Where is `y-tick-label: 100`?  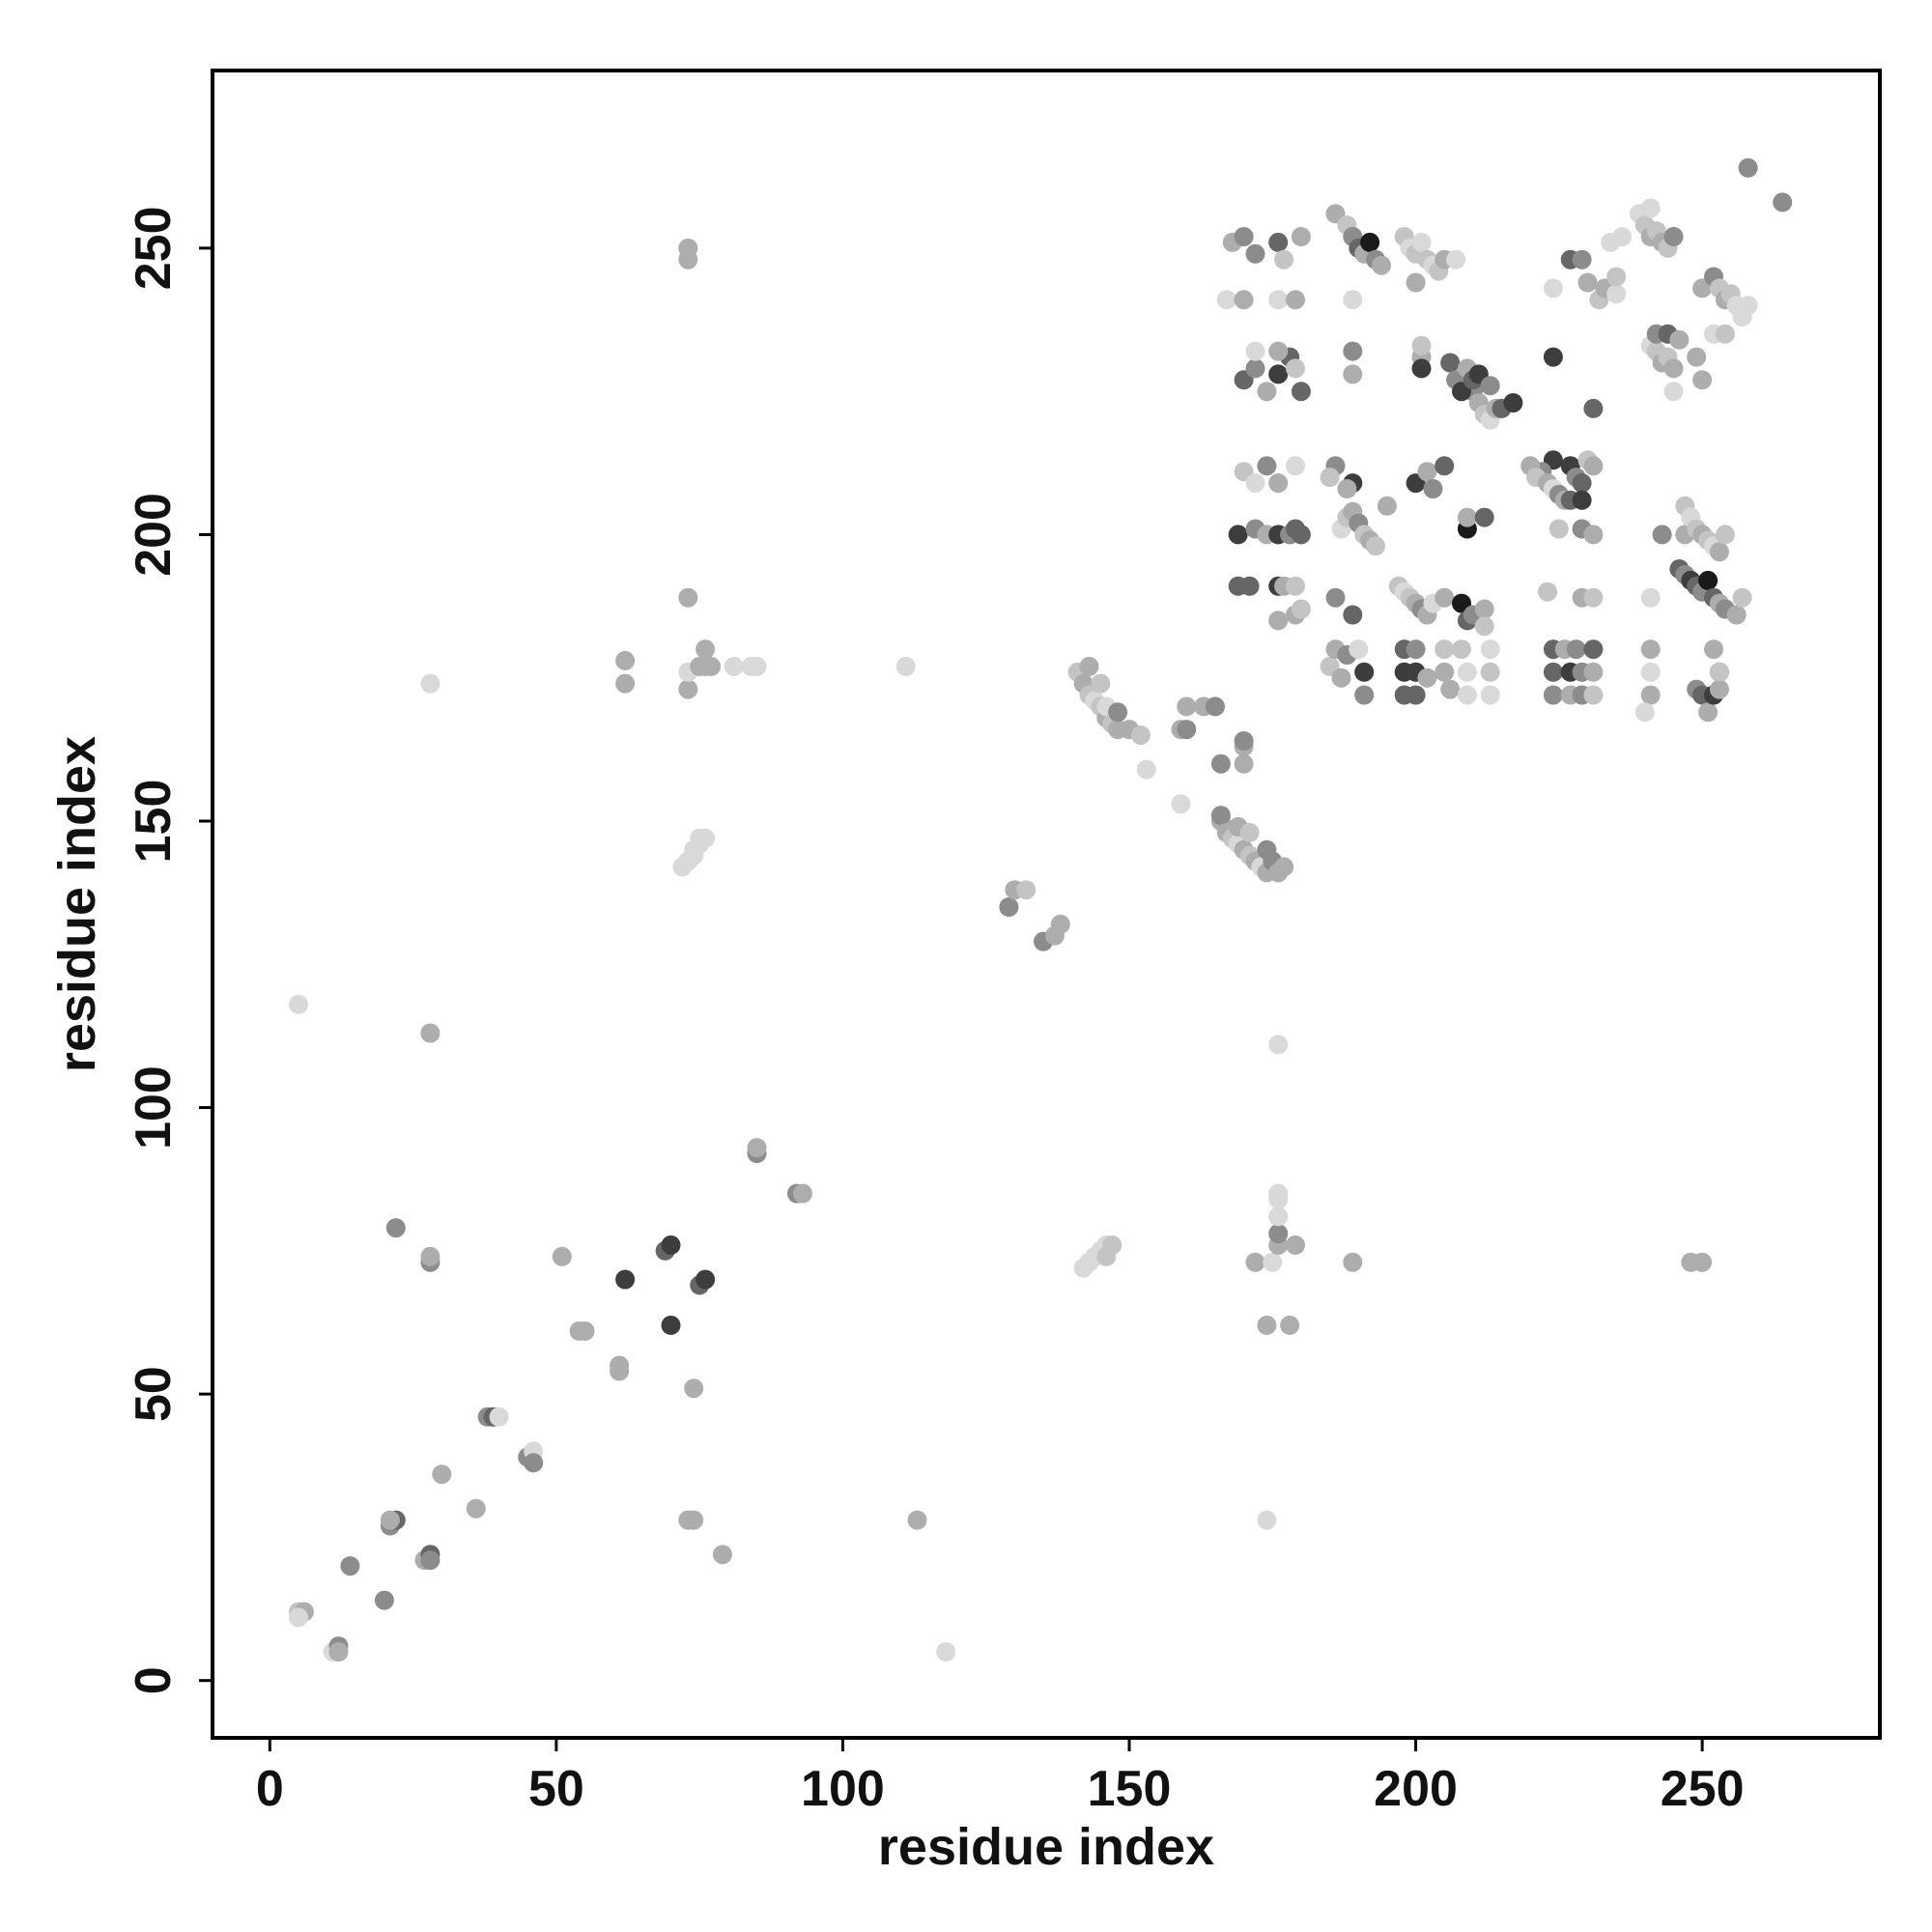 y-tick-label: 100 is located at coordinates (154, 1107).